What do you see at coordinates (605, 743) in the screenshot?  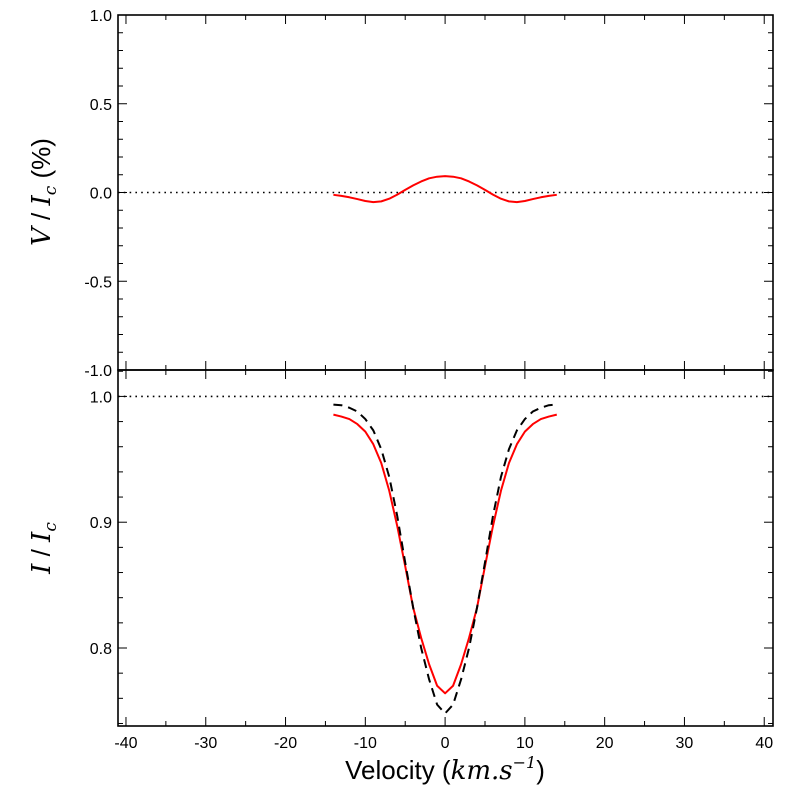 I see `x-tick-label: 20` at bounding box center [605, 743].